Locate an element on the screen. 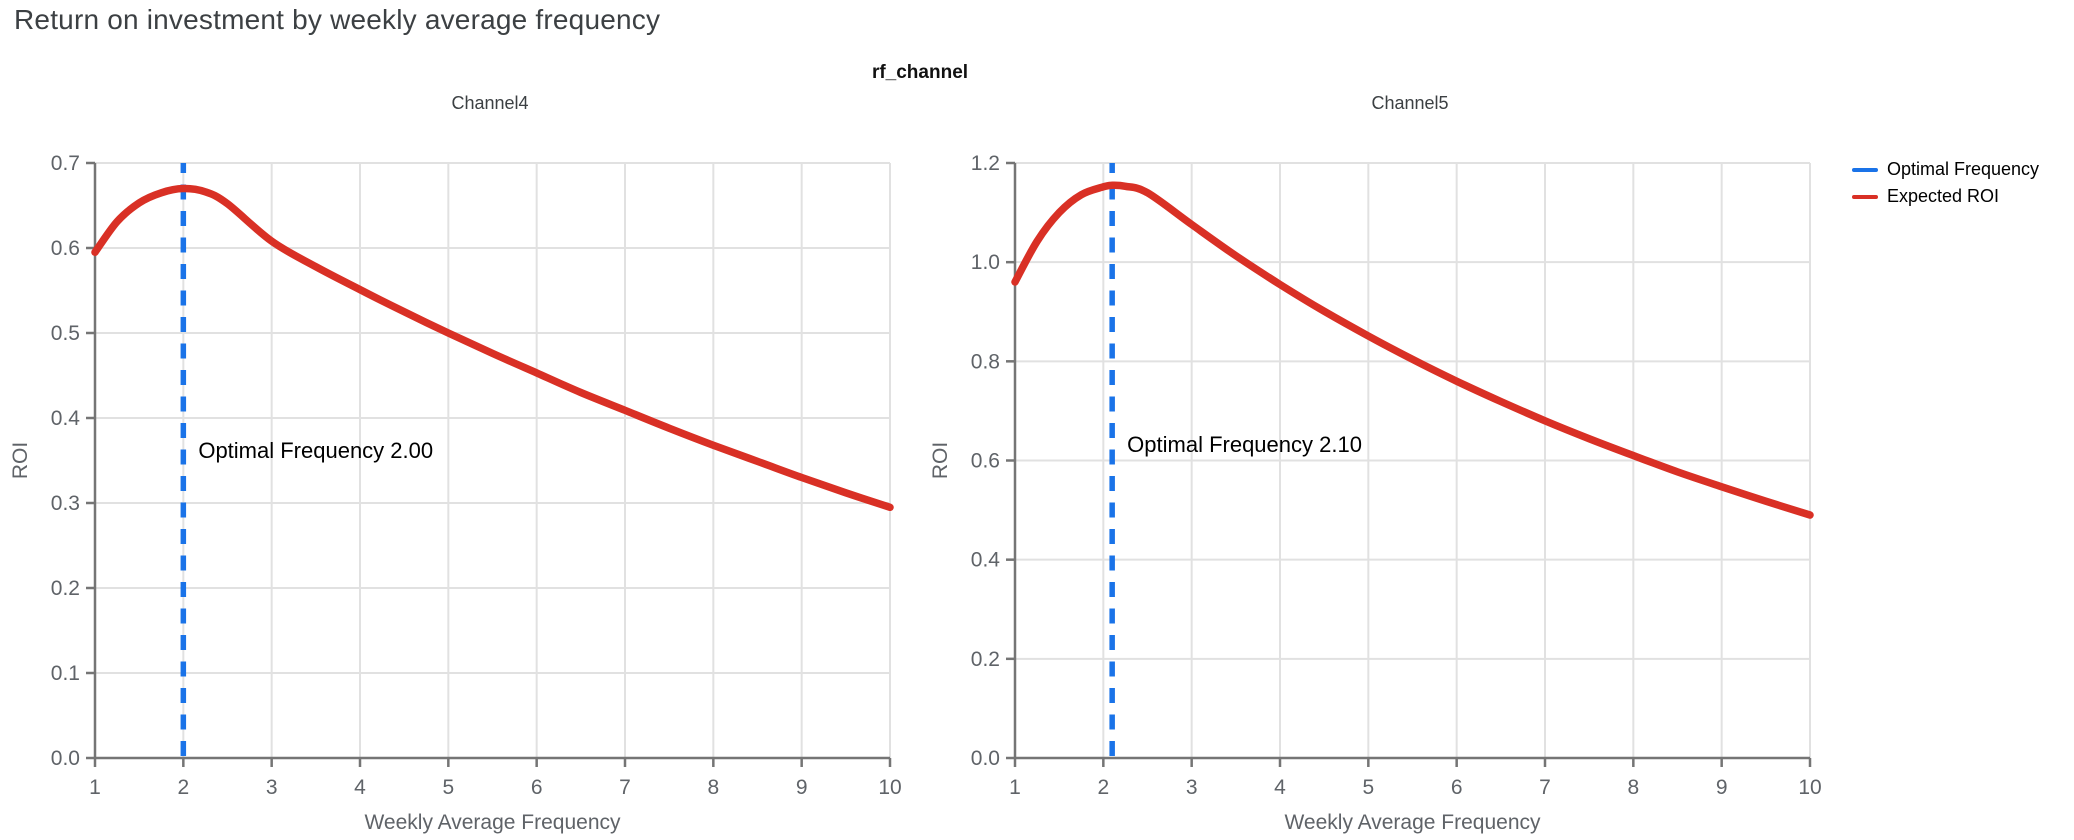 This screenshot has height=840, width=2074. optimal-frequency-annotation: Optimal Frequency 2.00 is located at coordinates (315, 450).